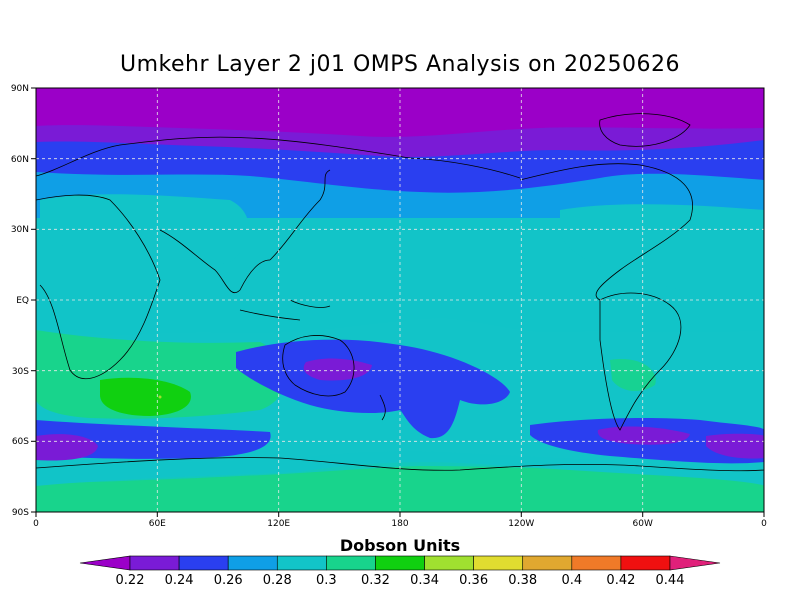  I want to click on patch-0.22-west, so click(67, 447).